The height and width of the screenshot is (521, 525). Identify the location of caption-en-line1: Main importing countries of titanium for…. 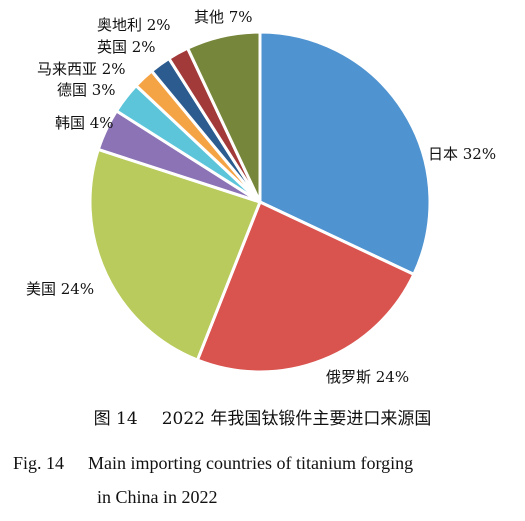
(251, 463).